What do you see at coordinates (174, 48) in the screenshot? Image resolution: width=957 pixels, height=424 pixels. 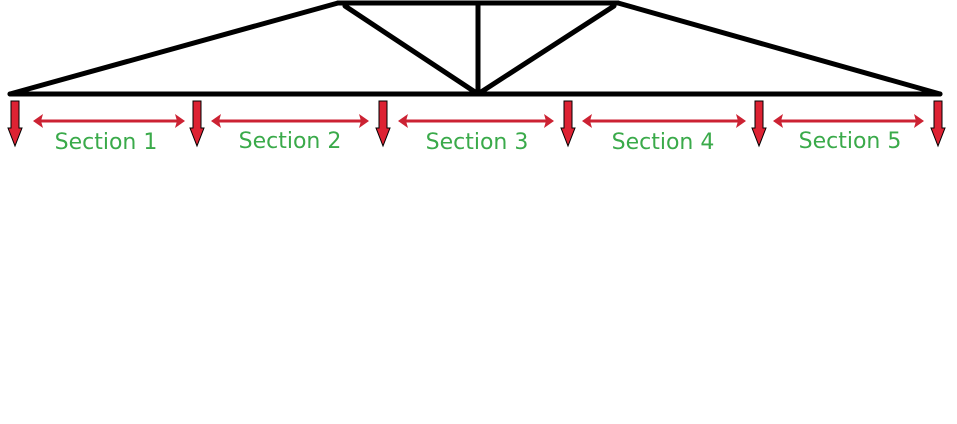 I see `left-top-chord` at bounding box center [174, 48].